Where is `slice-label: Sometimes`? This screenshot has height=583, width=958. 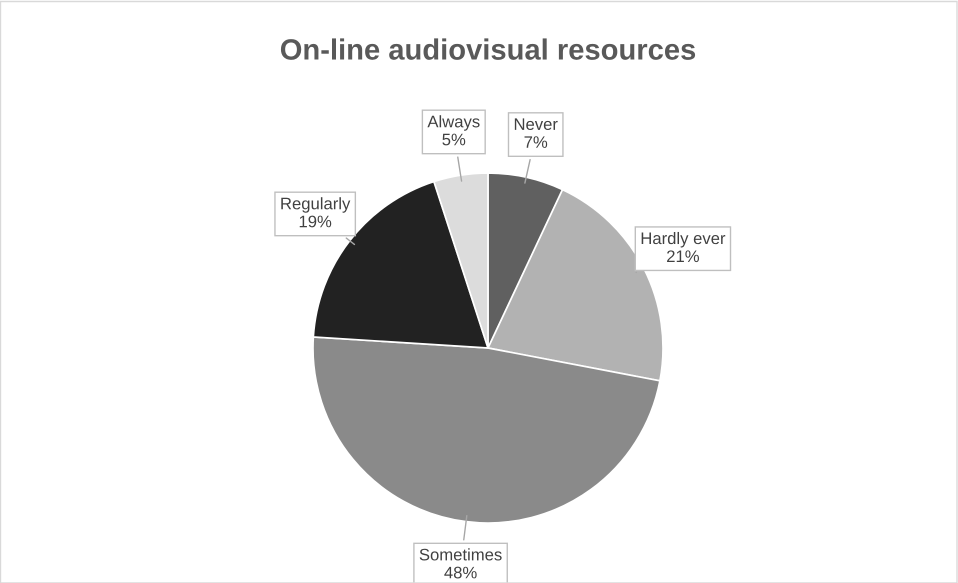
slice-label: Sometimes is located at coordinates (461, 554).